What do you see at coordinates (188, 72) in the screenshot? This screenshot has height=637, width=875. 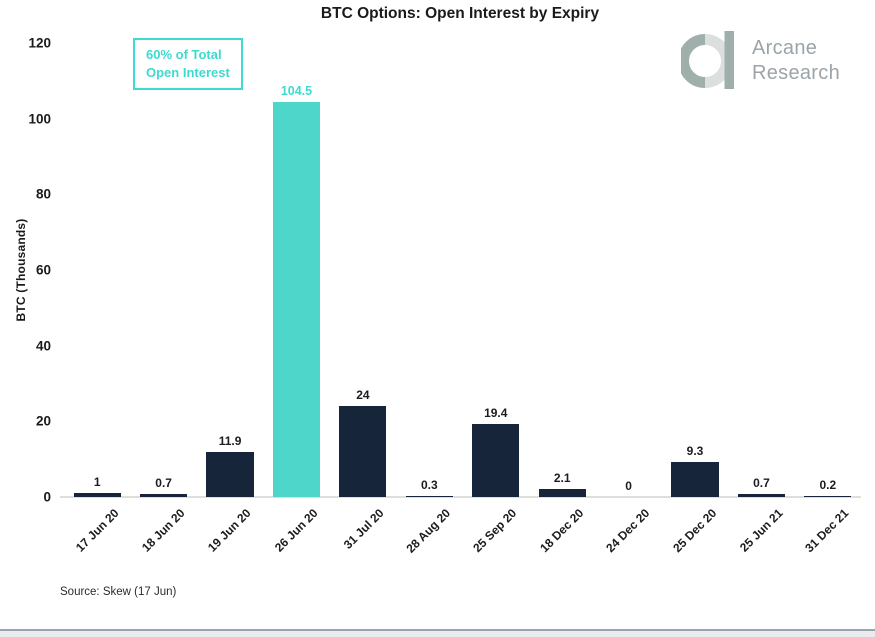 I see `annotation-line2: Open Interest` at bounding box center [188, 72].